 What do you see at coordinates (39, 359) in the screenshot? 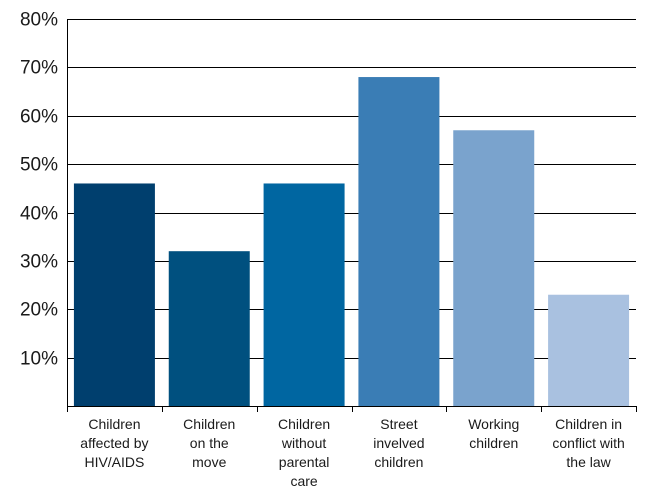
I see `y-tick-label: 10%` at bounding box center [39, 359].